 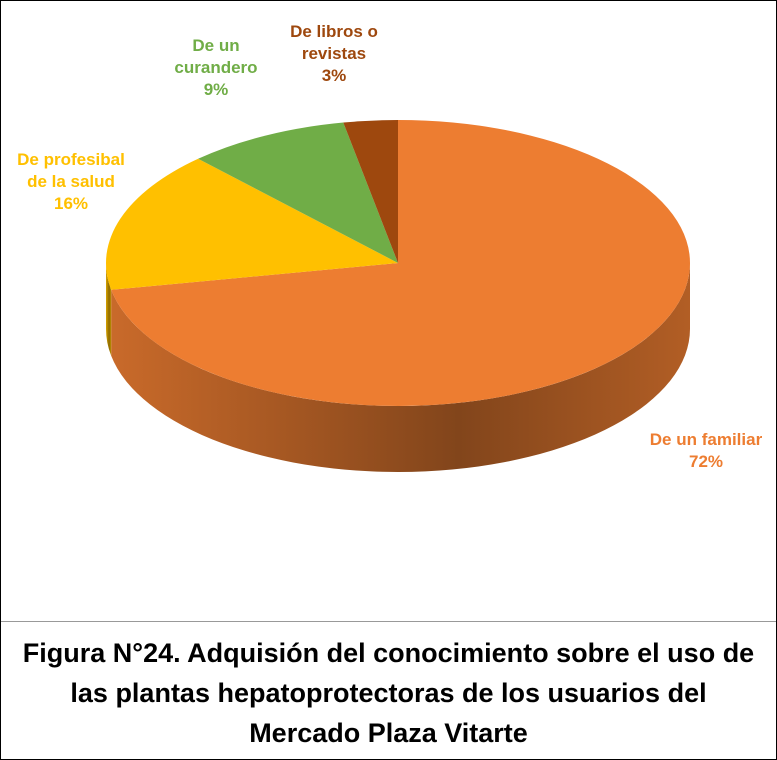 I want to click on data-label: De profesibal de la salud 16%, so click(x=71, y=182).